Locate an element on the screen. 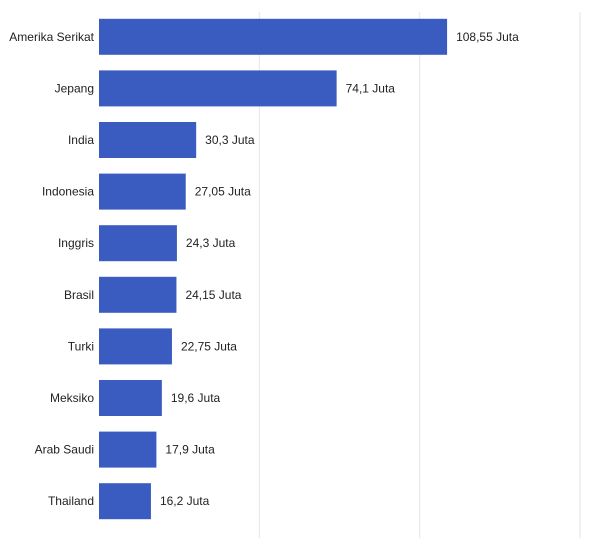  category-label: India is located at coordinates (81, 140).